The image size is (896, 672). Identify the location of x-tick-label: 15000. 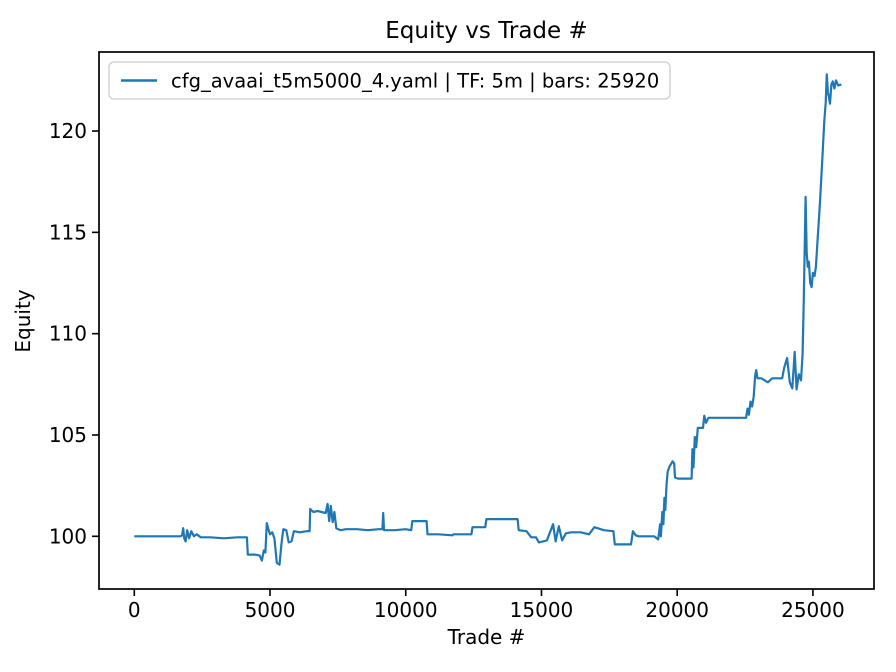
(542, 610).